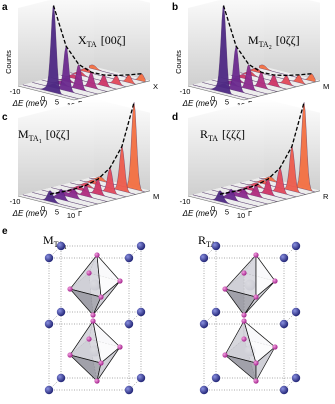 This screenshot has height=404, width=335. What do you see at coordinates (102, 41) in the screenshot?
I see `title: XTA [00ζ]` at bounding box center [102, 41].